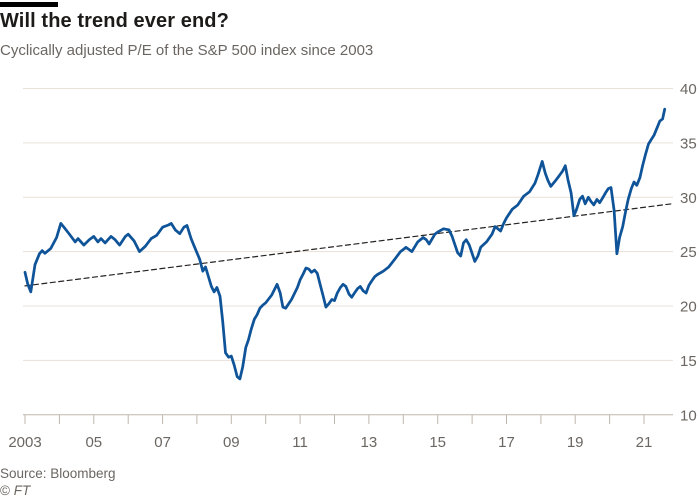 This screenshot has width=700, height=500. I want to click on x-axis-label: 11, so click(300, 442).